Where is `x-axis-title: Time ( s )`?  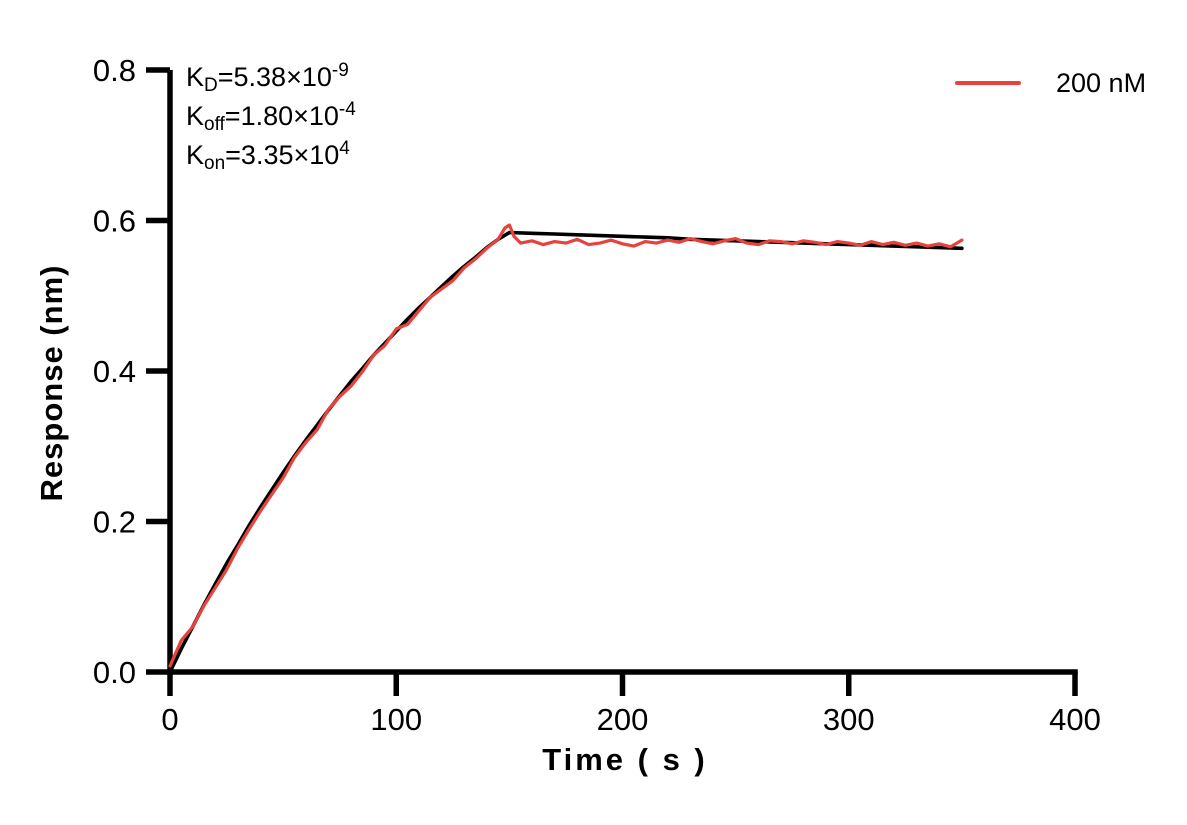 x-axis-title: Time ( s ) is located at coordinates (625, 759).